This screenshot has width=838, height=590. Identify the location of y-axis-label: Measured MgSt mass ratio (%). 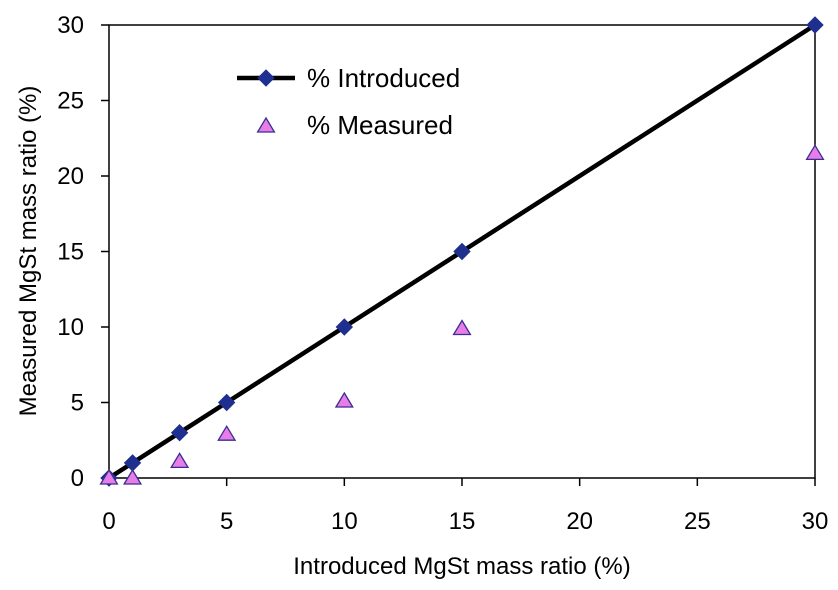
(28, 251).